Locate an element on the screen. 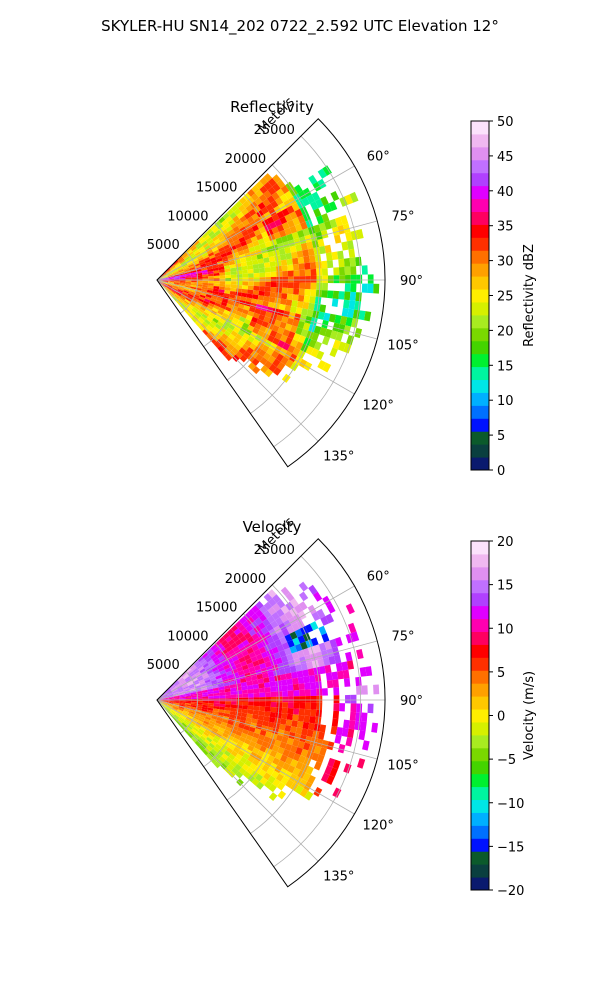 The width and height of the screenshot is (600, 1000). colorbar-tick-label: 35 is located at coordinates (505, 227).